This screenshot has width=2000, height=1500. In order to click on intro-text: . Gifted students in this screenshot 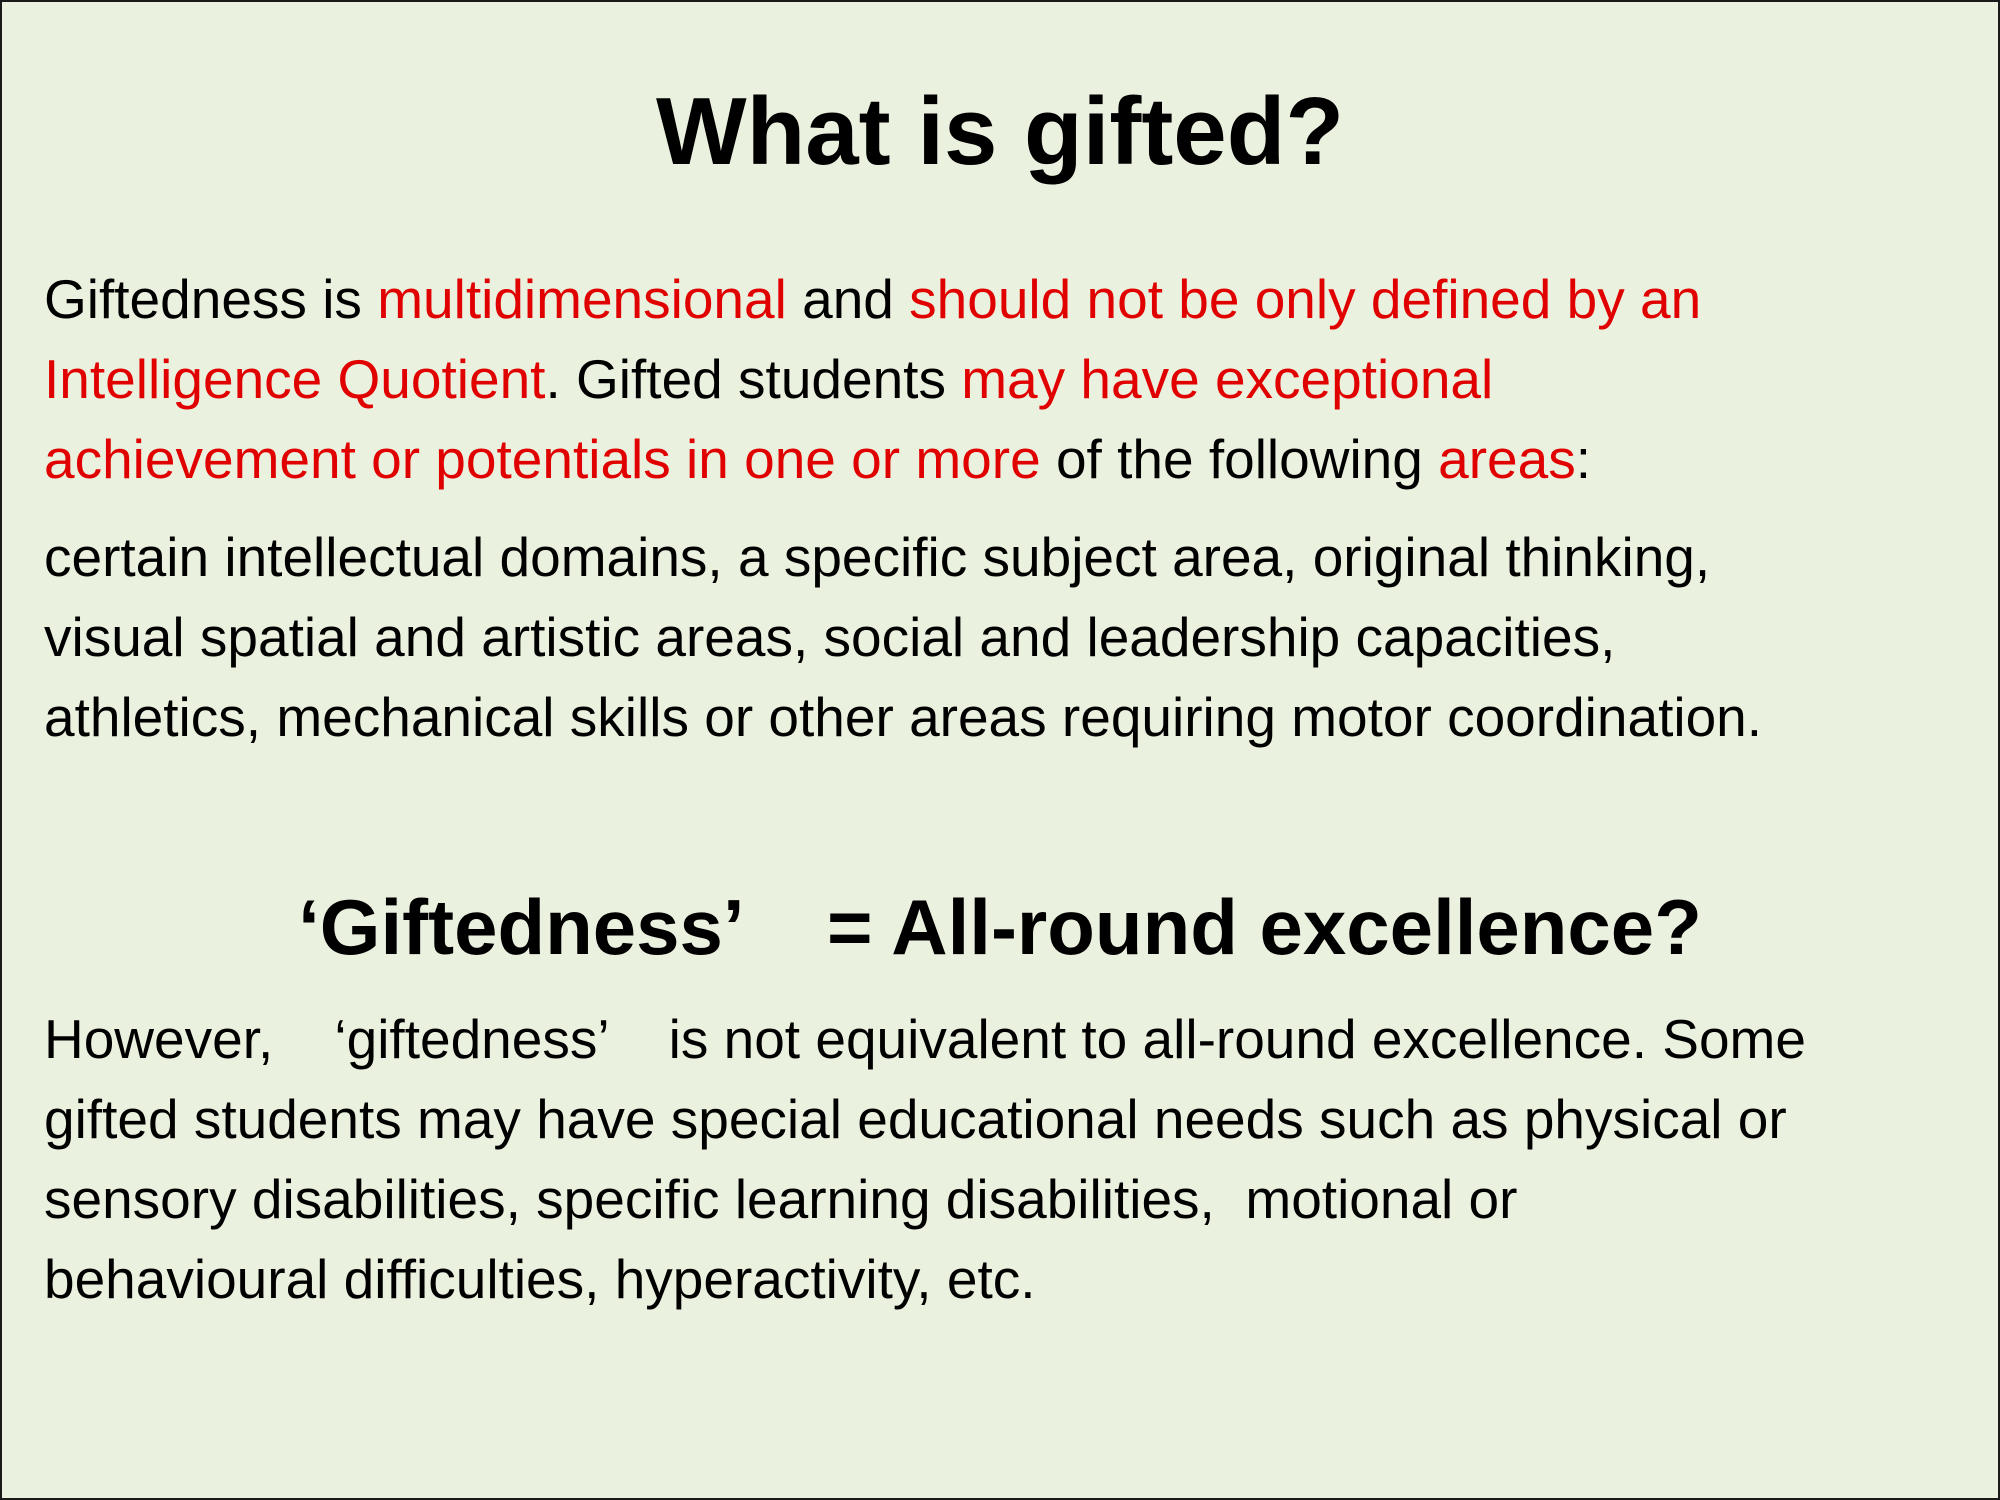, I will do `click(753, 379)`.